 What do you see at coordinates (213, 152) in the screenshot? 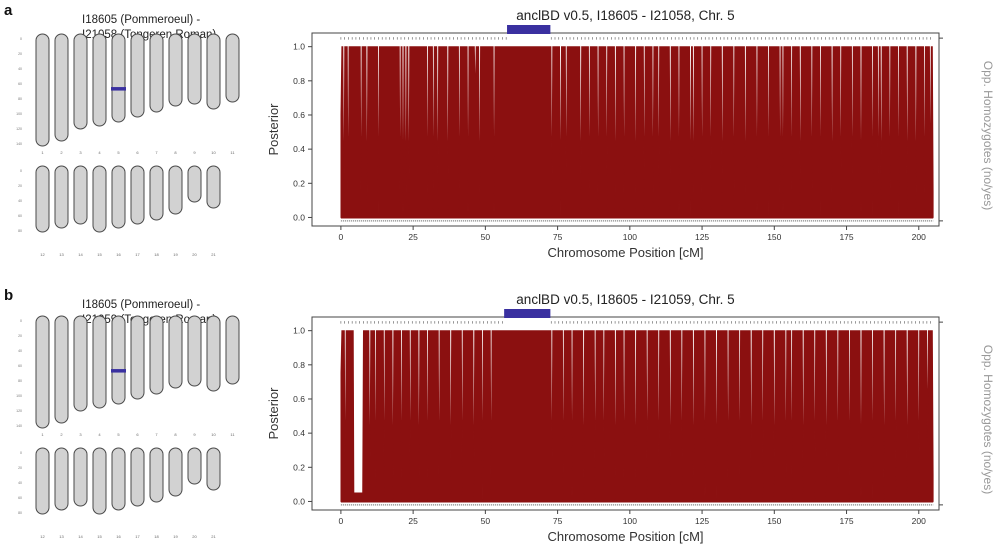
I see `chromosome-number-10: 10` at bounding box center [213, 152].